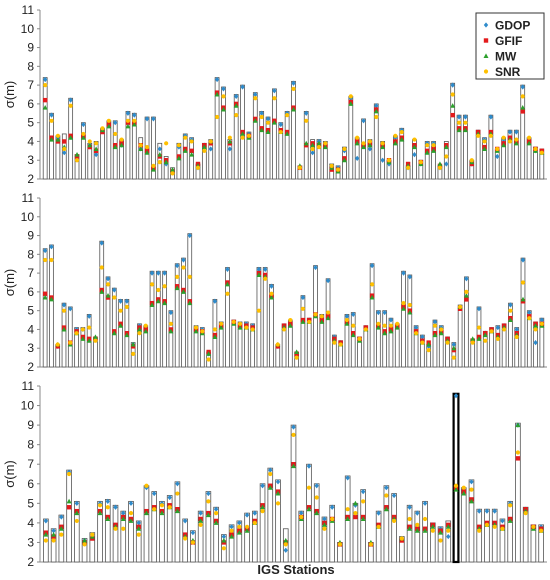 This screenshot has height=580, width=550. What do you see at coordinates (508, 72) in the screenshot?
I see `legend-label: SNR` at bounding box center [508, 72].